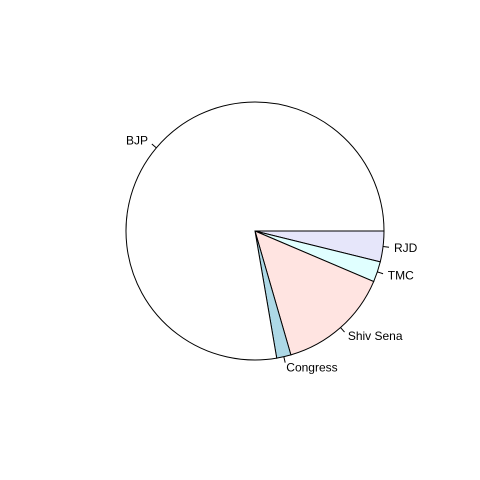  I want to click on pie-tick-bjp, so click(154, 146).